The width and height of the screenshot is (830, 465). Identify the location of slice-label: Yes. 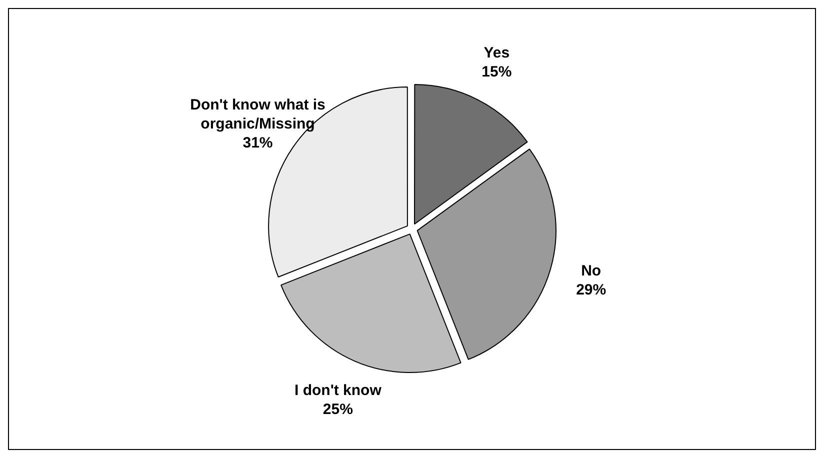
(497, 53).